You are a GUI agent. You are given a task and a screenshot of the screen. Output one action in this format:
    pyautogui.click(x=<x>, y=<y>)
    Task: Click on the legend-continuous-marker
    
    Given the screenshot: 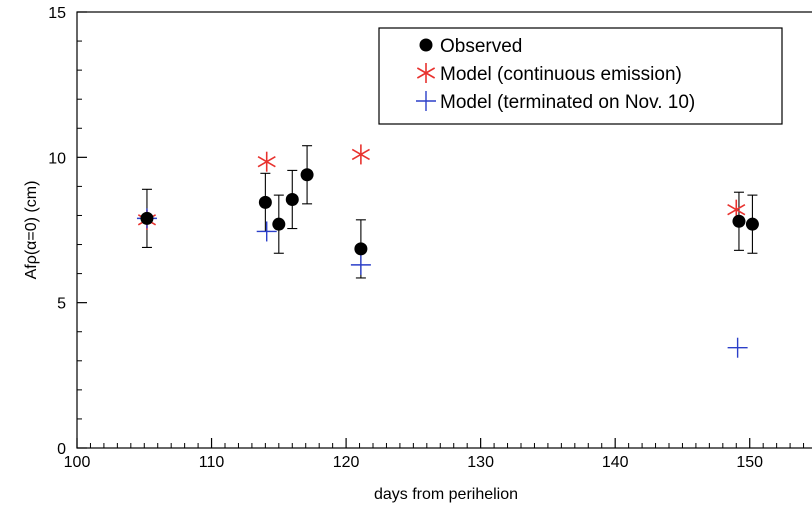 What is the action you would take?
    pyautogui.click(x=426, y=73)
    